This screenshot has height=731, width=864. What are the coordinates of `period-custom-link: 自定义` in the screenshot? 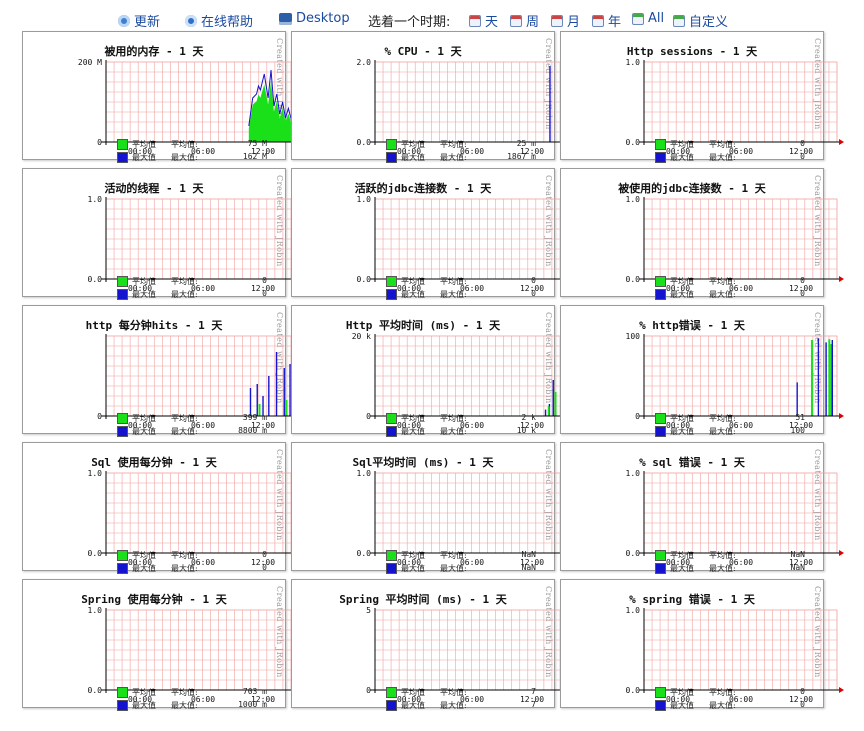 It's located at (700, 20).